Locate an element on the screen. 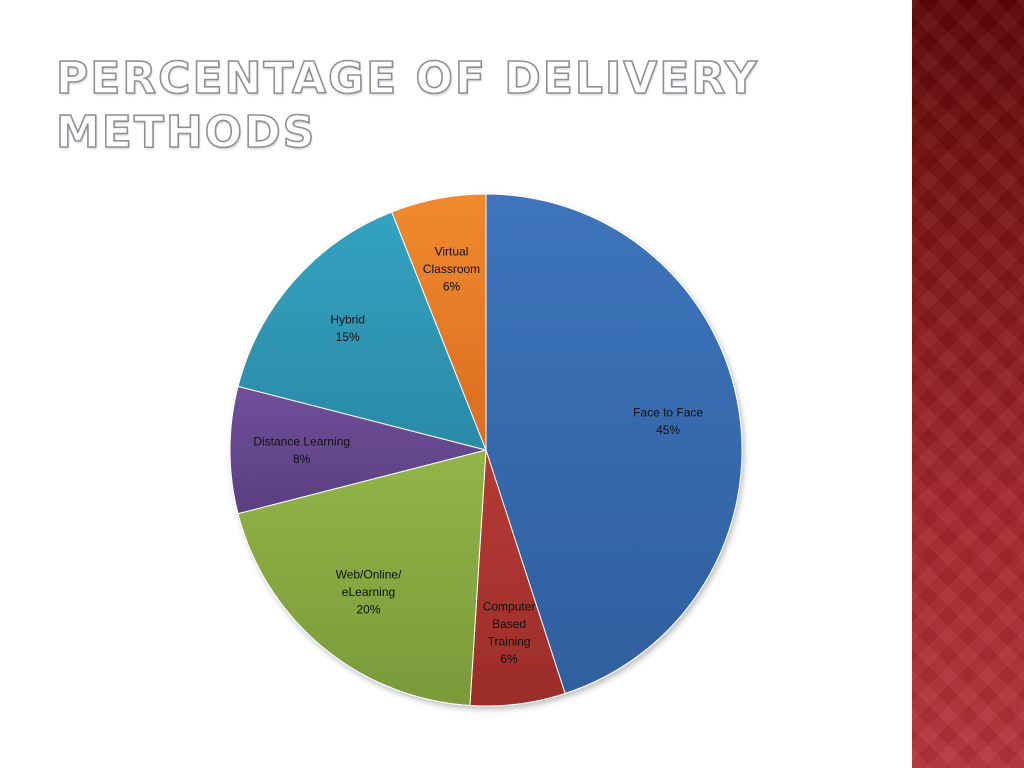 The height and width of the screenshot is (768, 1024). slice-label-face-to-face: Face to Face 45% is located at coordinates (668, 421).